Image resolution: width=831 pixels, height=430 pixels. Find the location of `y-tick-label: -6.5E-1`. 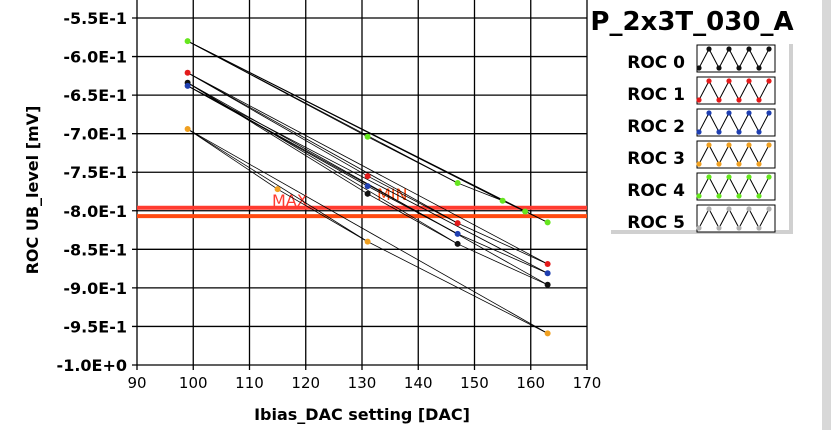

y-tick-label: -6.5E-1 is located at coordinates (95, 95).